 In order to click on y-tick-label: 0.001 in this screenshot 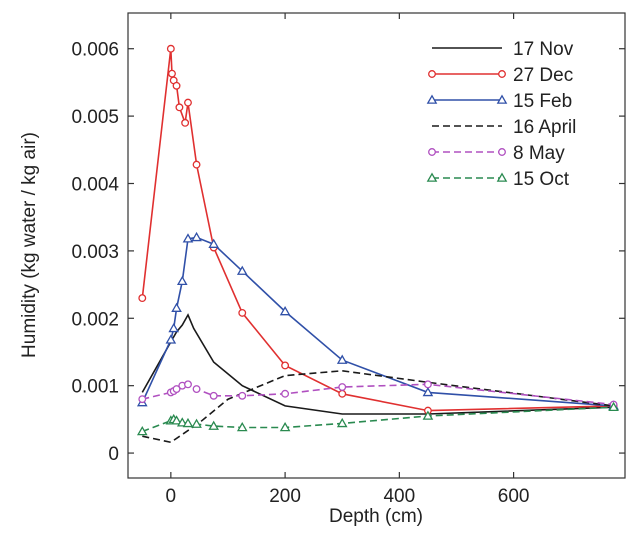, I will do `click(95, 387)`.